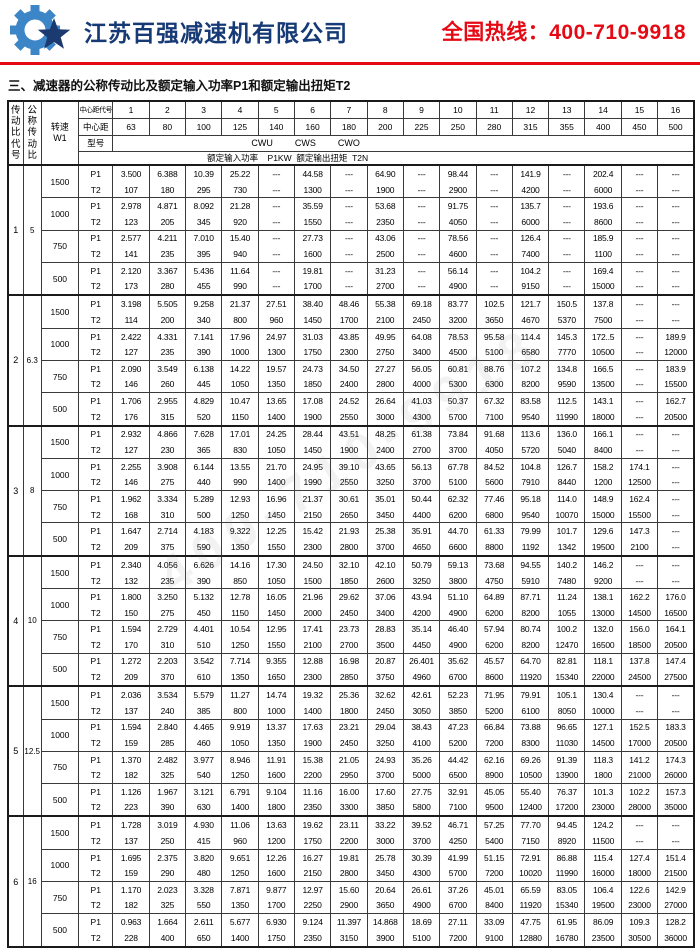 The image size is (700, 949). Describe the element at coordinates (349, 857) in the screenshot. I see `value-cell: 19.81` at that location.